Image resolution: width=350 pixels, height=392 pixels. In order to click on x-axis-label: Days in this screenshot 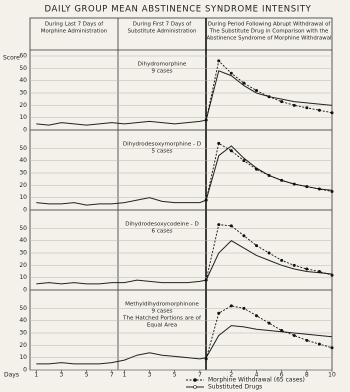, I will do `click(11, 375)`.